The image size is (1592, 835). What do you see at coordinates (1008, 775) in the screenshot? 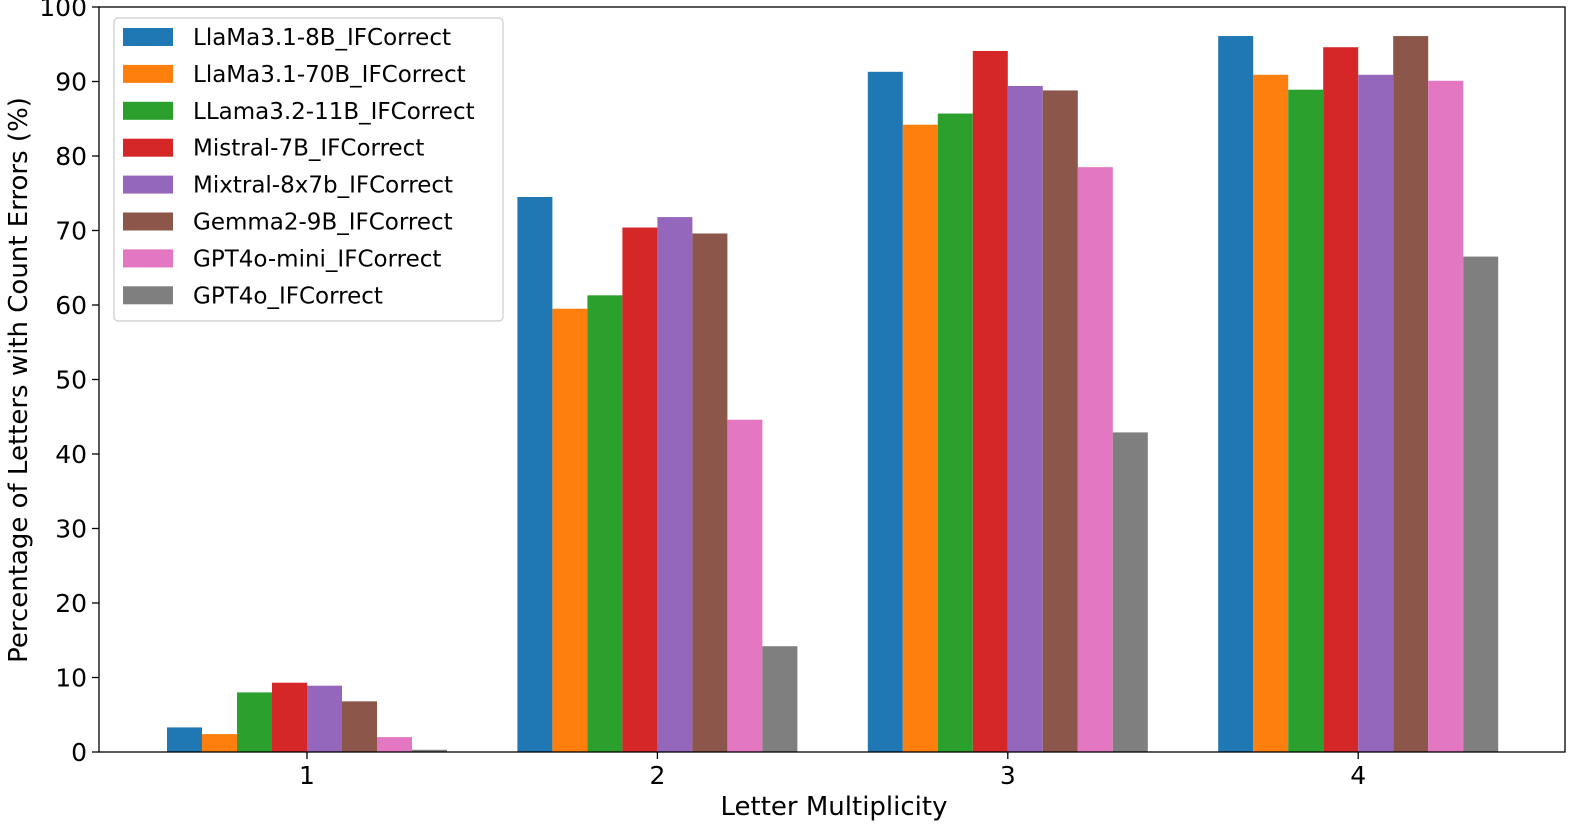
I see `x-tick-label: 3` at bounding box center [1008, 775].